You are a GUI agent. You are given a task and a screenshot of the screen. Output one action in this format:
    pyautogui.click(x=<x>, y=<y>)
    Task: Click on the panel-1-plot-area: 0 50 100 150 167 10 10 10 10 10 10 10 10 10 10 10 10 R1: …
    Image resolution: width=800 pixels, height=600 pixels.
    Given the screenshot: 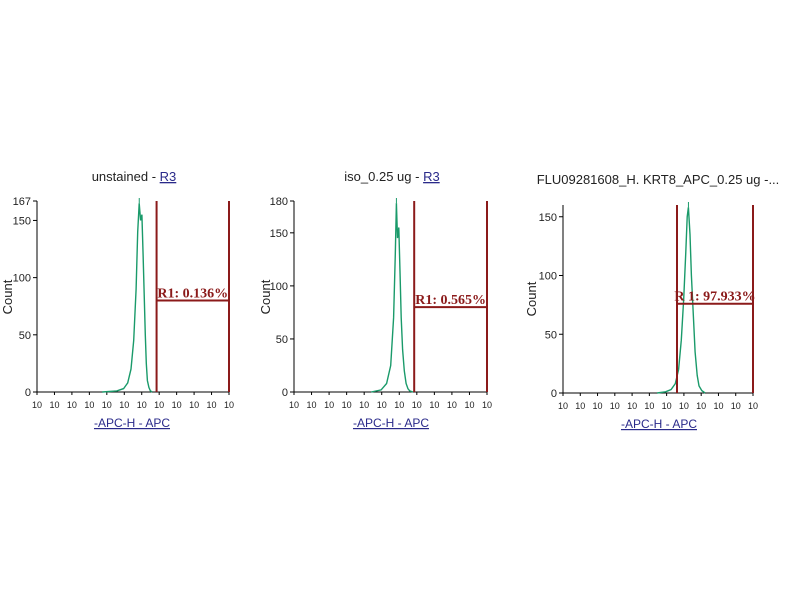 What is the action you would take?
    pyautogui.click(x=123, y=303)
    